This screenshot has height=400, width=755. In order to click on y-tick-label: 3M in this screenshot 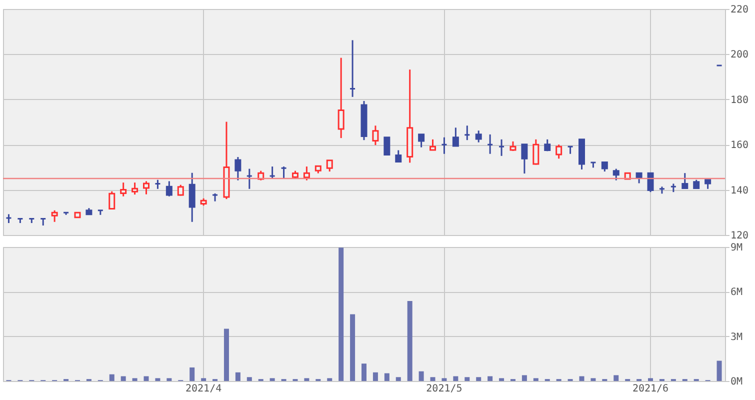, I will do `click(736, 337)`.